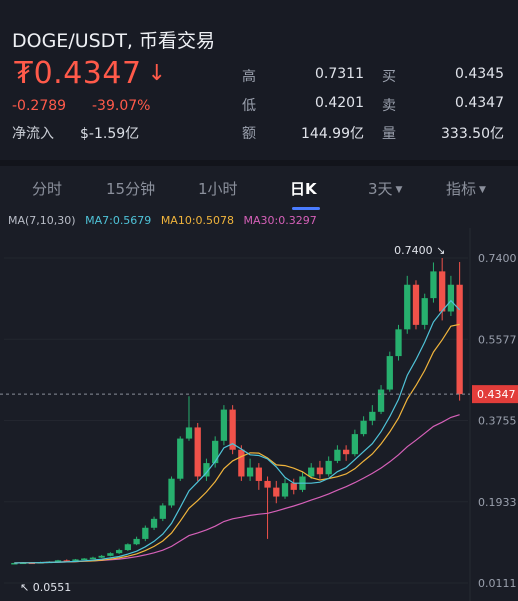 The height and width of the screenshot is (601, 518). I want to click on tab-indicators-label: 指标, so click(461, 189).